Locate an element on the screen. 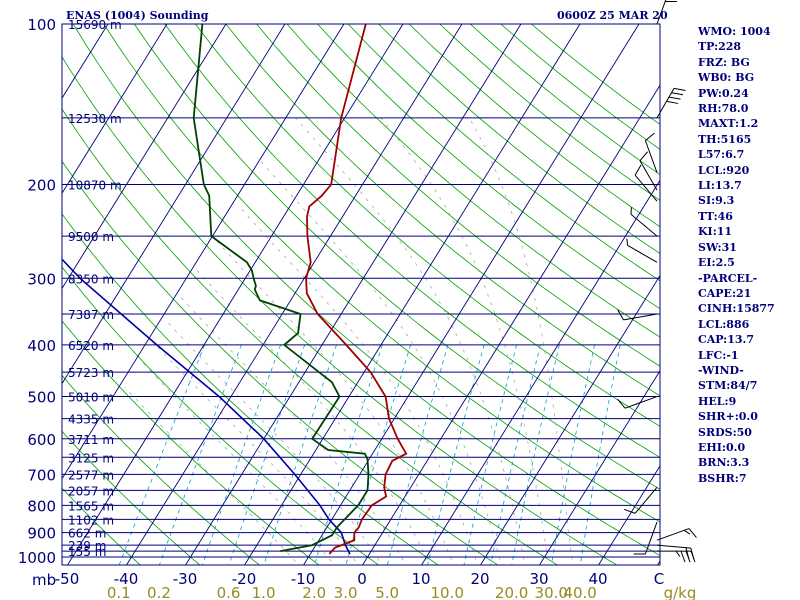 The image size is (800, 600). index-line: EHI:0.0 is located at coordinates (722, 447).